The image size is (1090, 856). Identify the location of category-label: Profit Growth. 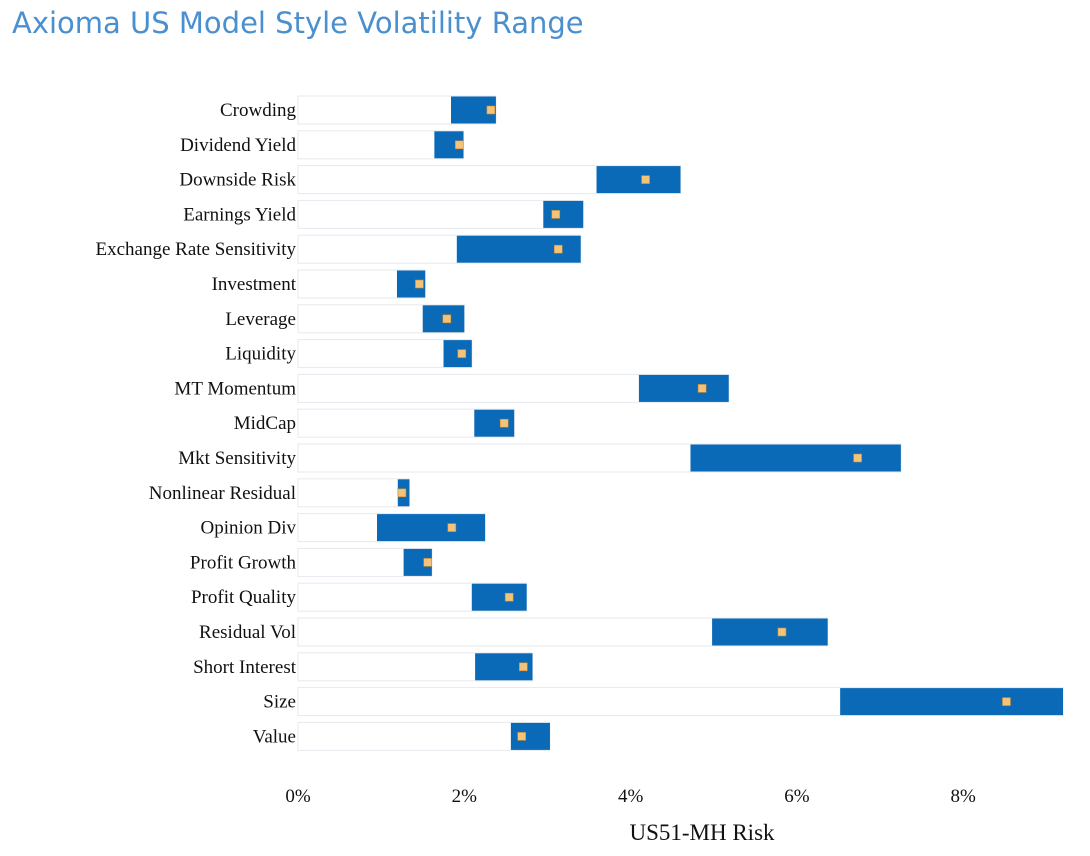
(243, 562).